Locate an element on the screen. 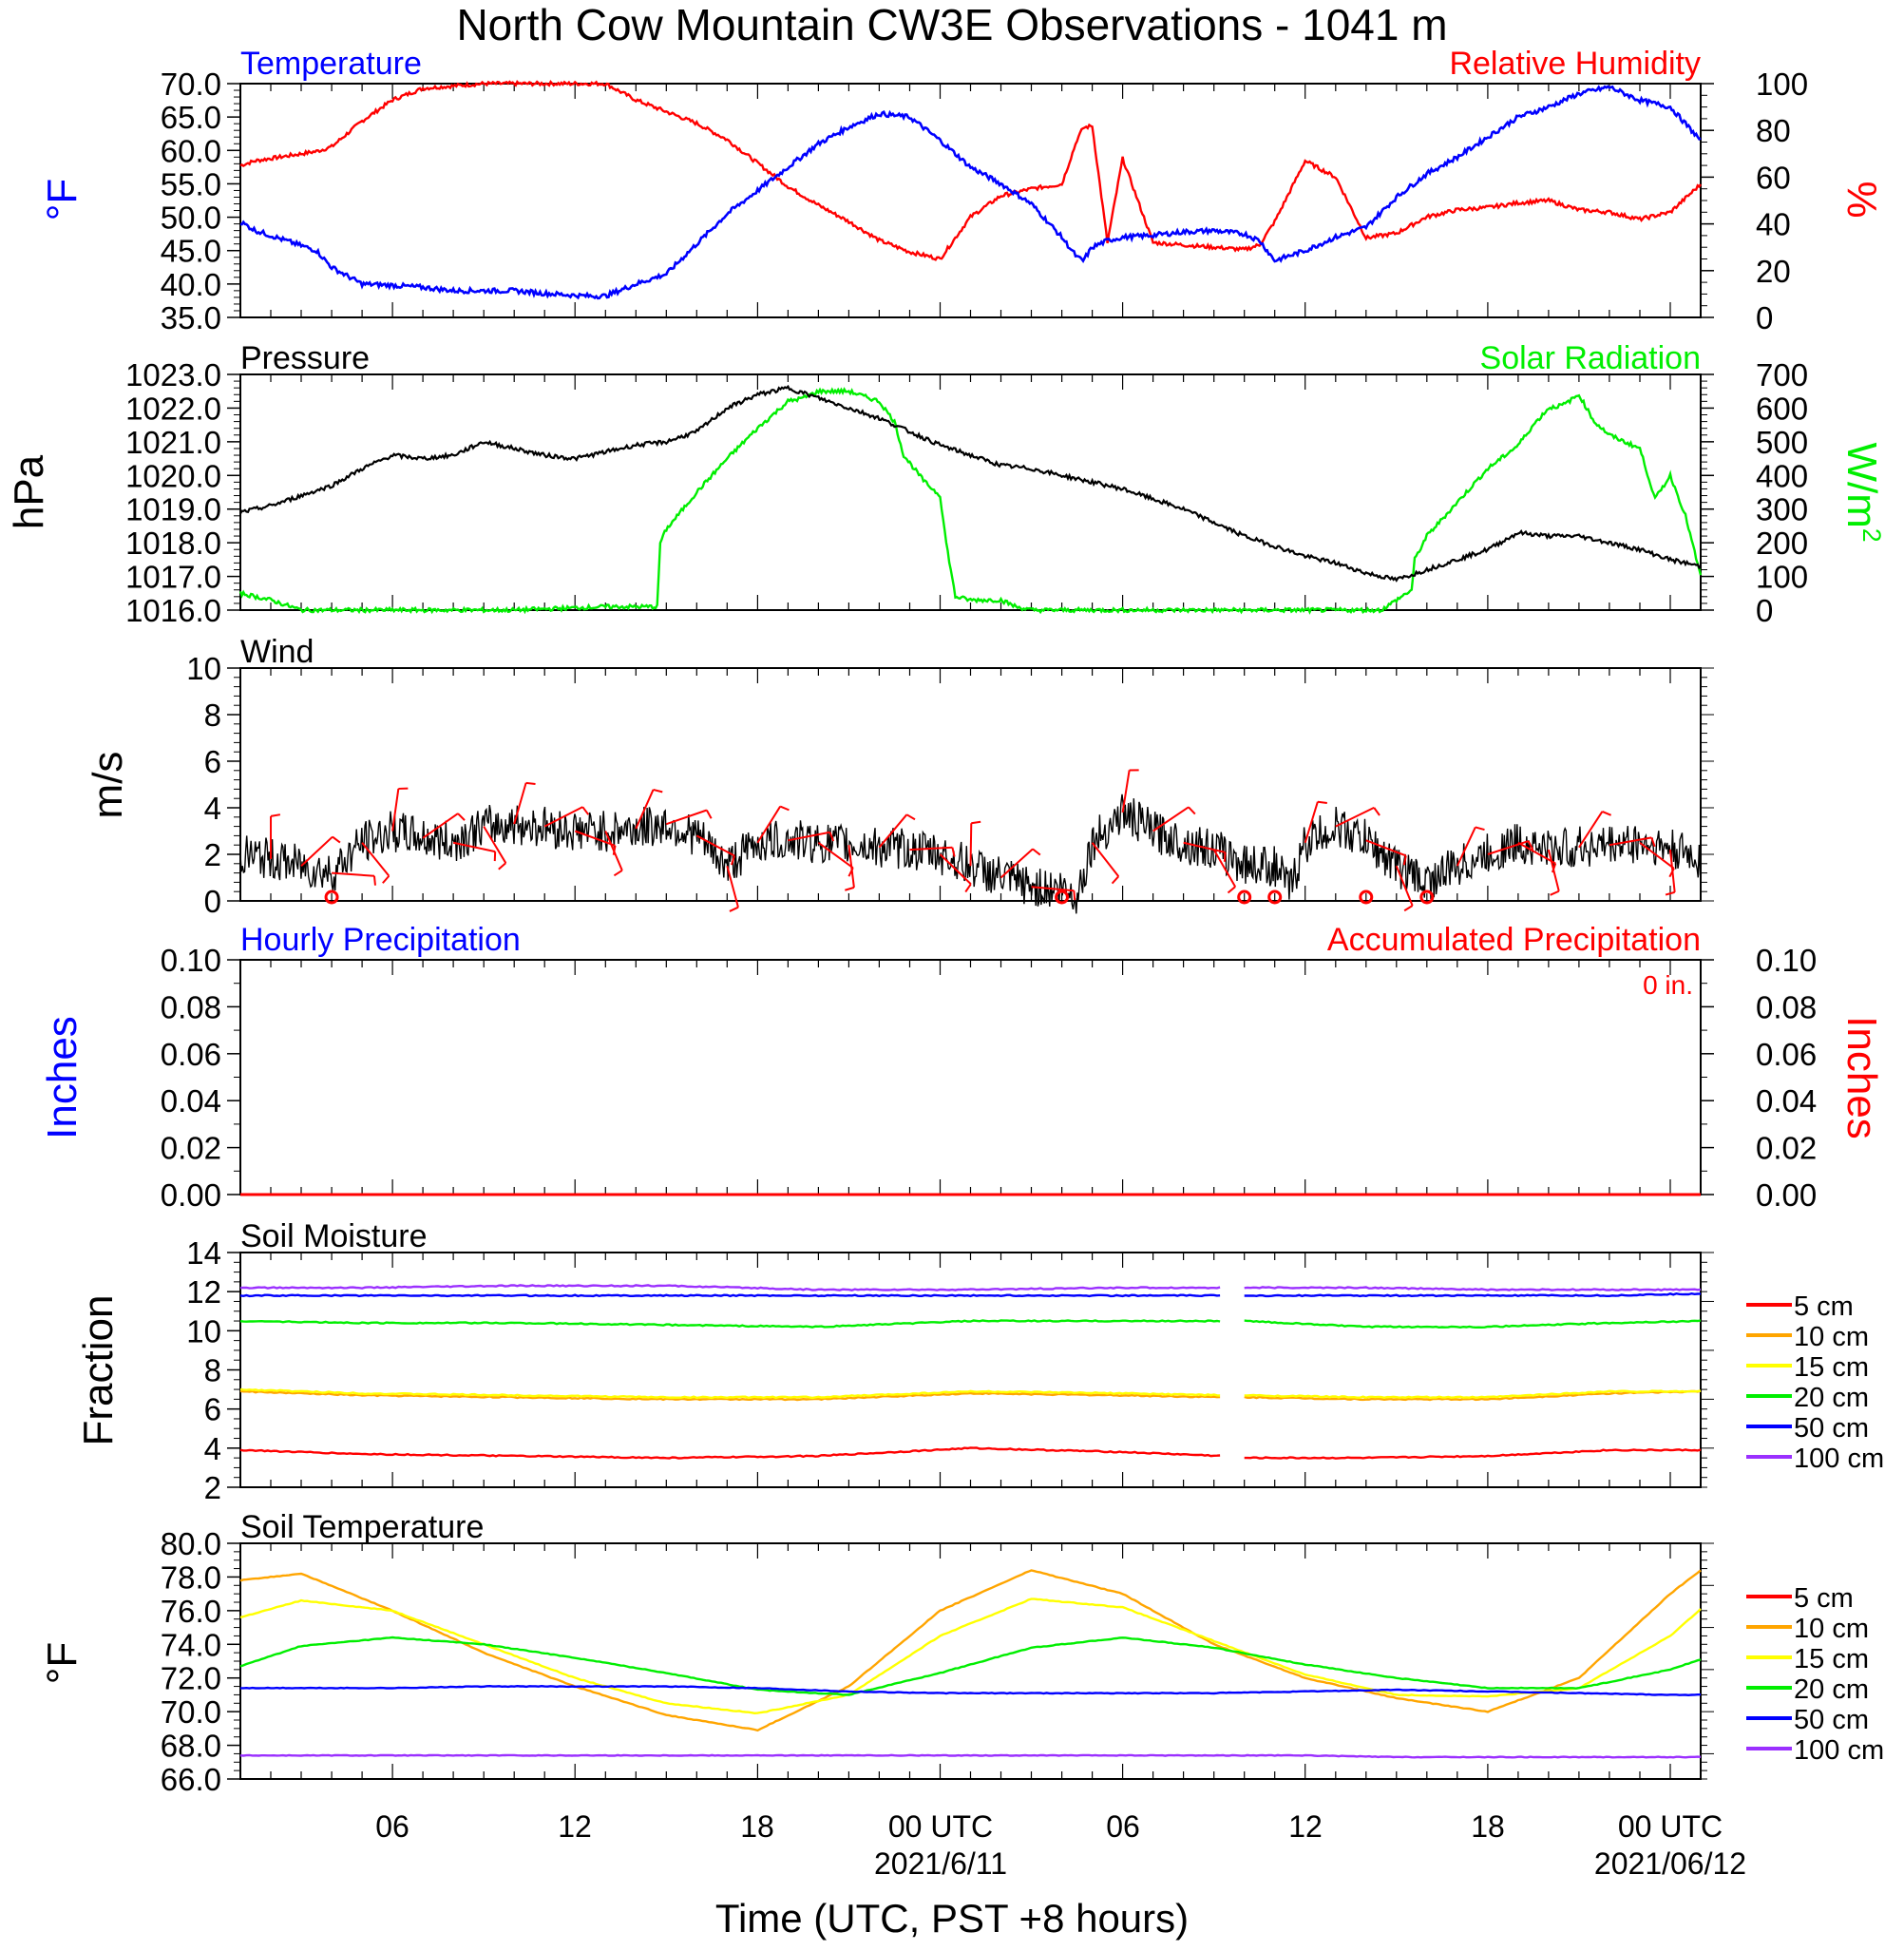 The image size is (1904, 1951). y-axis-title: °F is located at coordinates (62, 199).